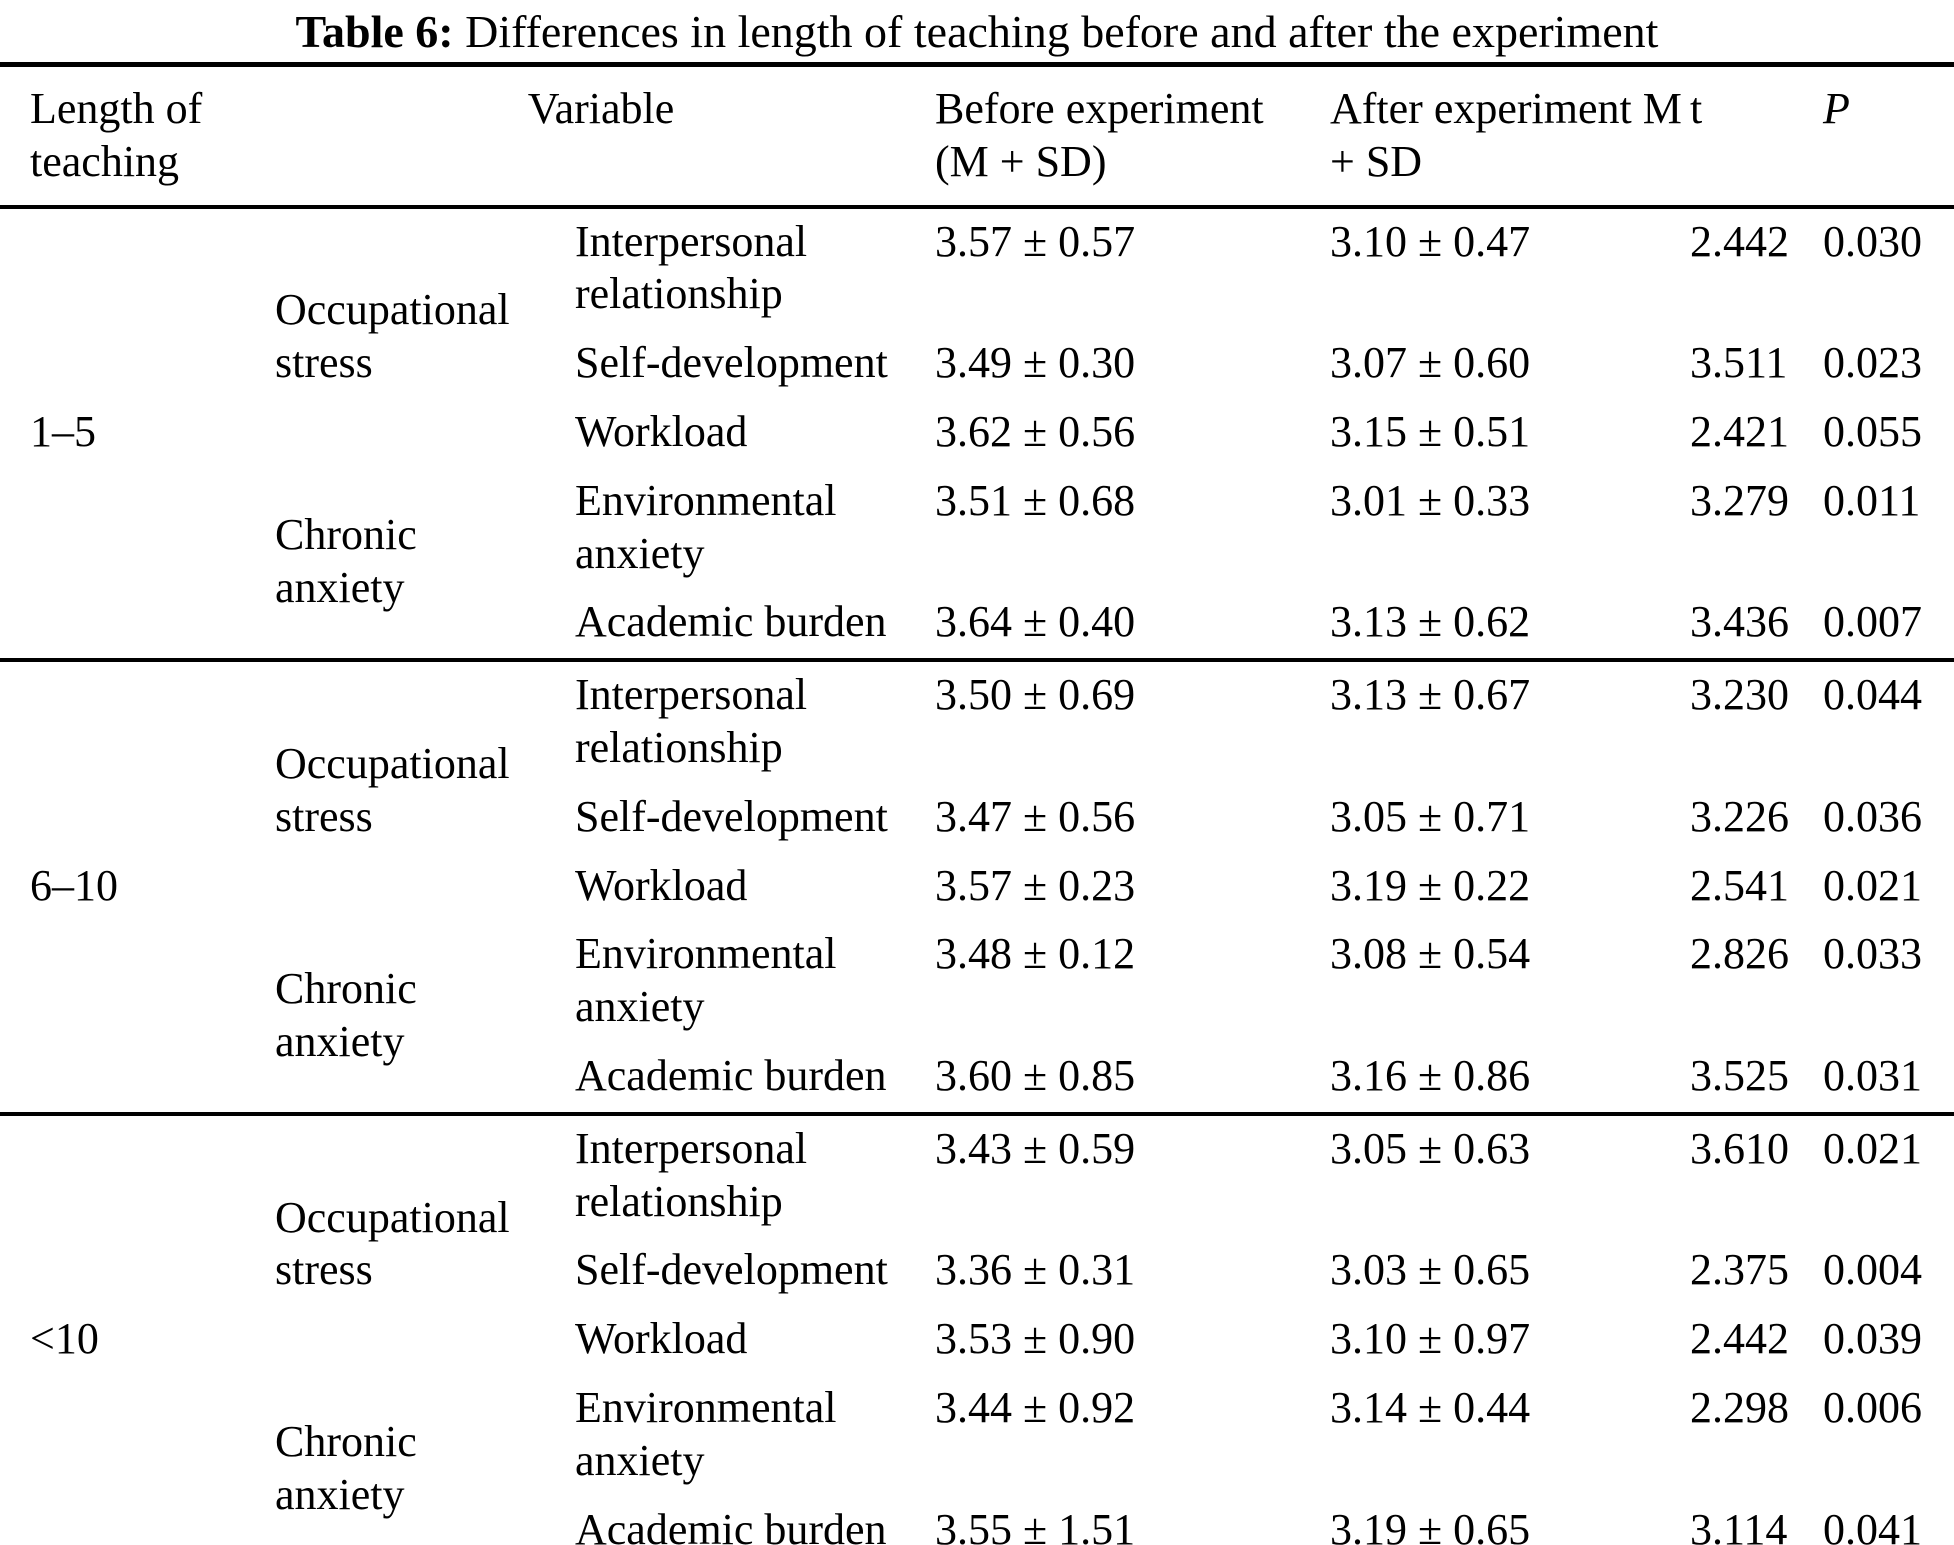 The image size is (1954, 1545). What do you see at coordinates (1430, 500) in the screenshot?
I see `after-cell: 3.01 ± 0.33` at bounding box center [1430, 500].